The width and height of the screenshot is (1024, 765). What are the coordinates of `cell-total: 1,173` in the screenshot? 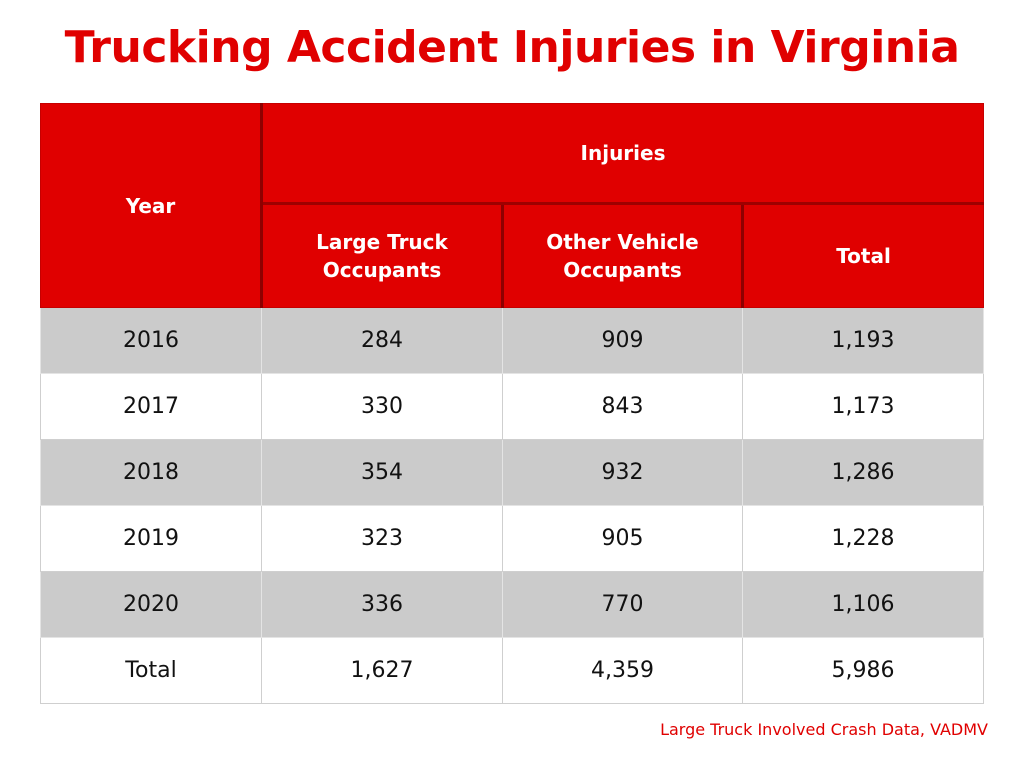 It's located at (863, 406).